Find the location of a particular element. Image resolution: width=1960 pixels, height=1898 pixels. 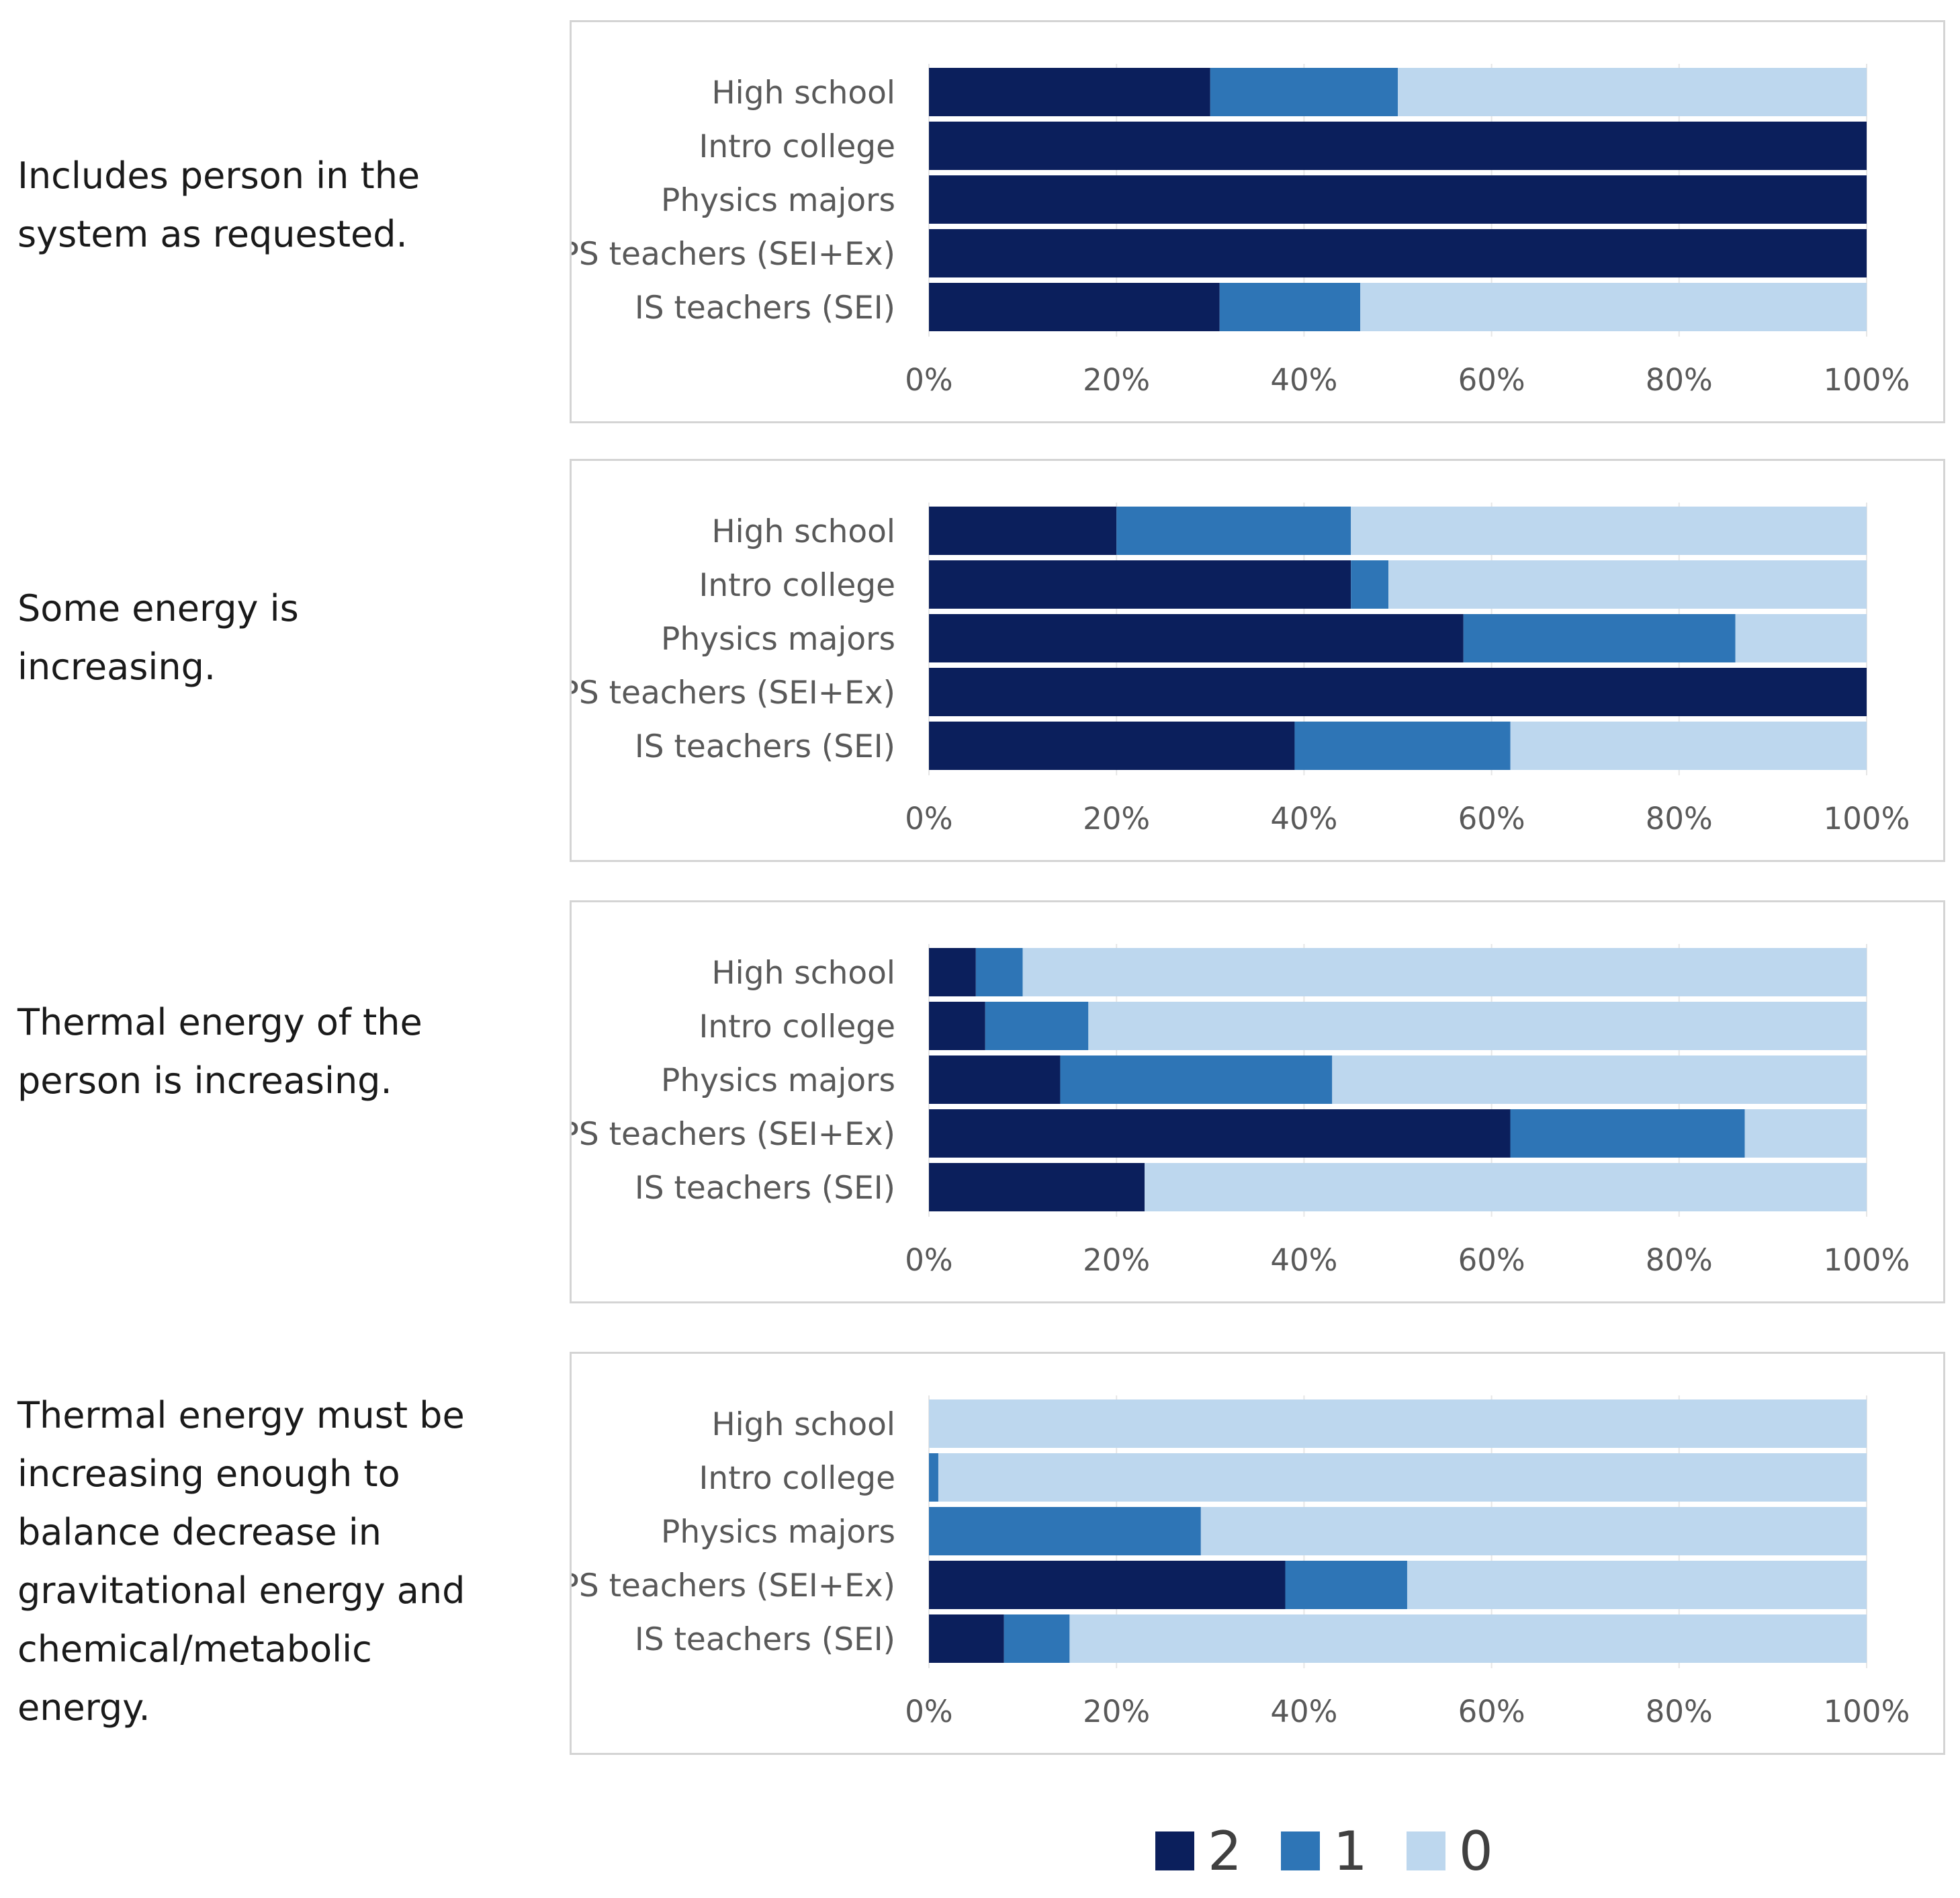

legend-item: 2 is located at coordinates (1198, 1851).